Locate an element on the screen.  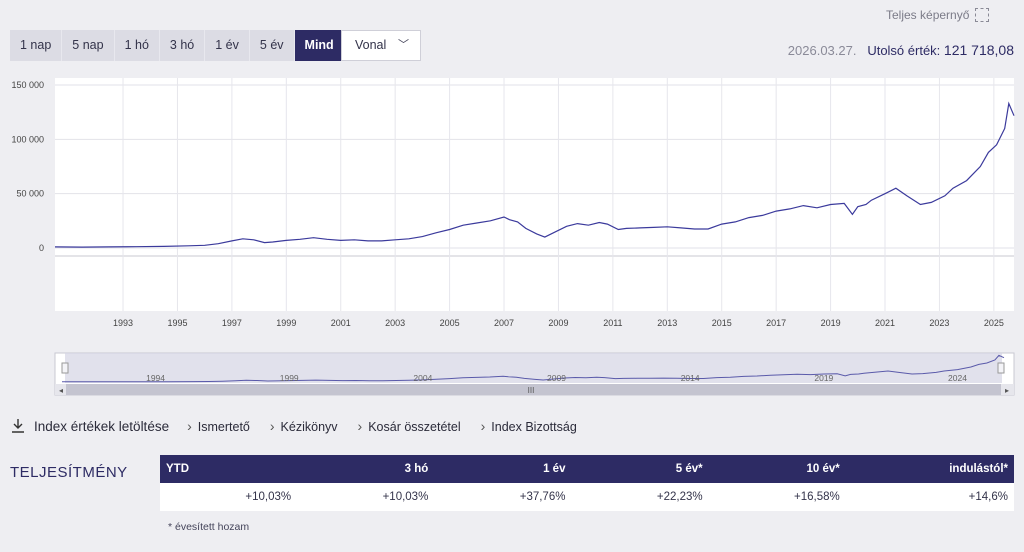
range-tab-1: 5 nap is located at coordinates (88, 45).